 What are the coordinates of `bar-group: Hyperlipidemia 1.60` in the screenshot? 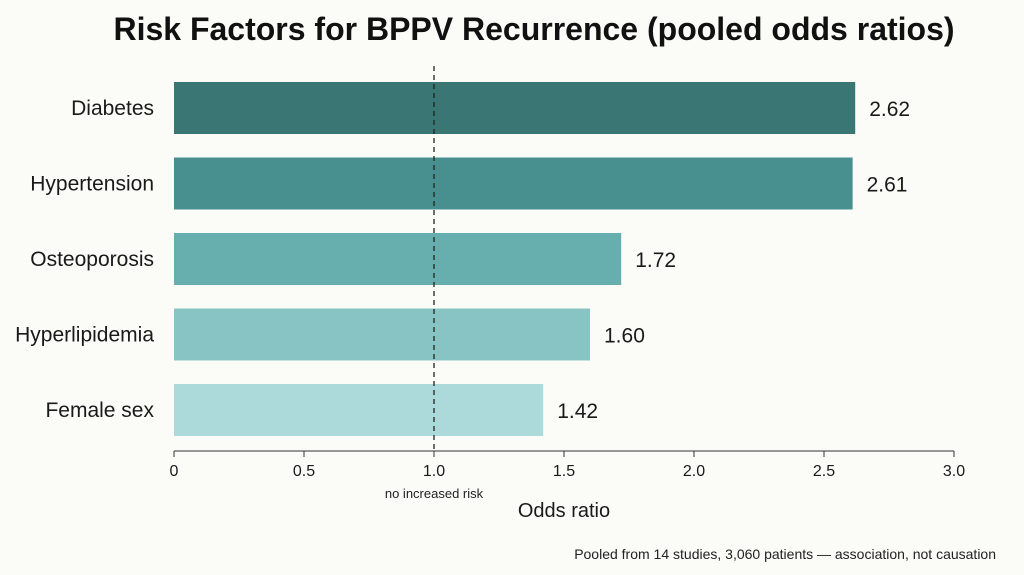 It's located at (330, 334).